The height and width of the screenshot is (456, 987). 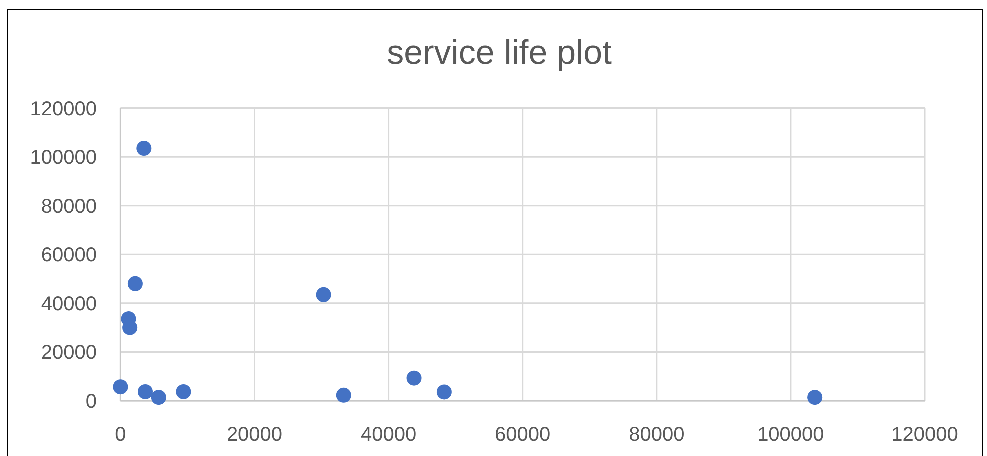 What do you see at coordinates (791, 435) in the screenshot?
I see `x-tick-label: 100000` at bounding box center [791, 435].